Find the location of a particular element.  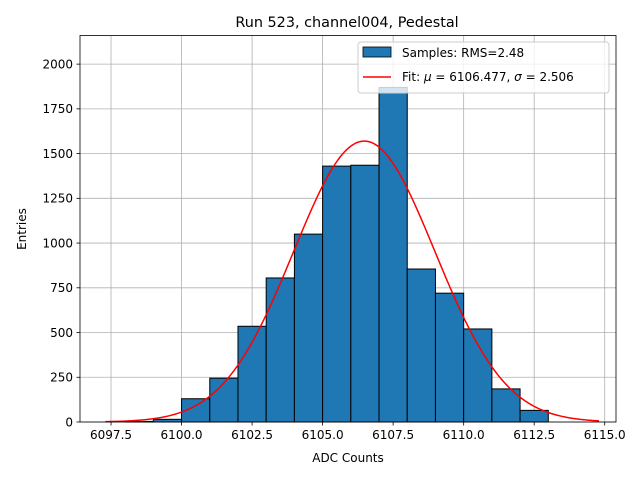

x-tick-label: 6115.0 is located at coordinates (605, 435).